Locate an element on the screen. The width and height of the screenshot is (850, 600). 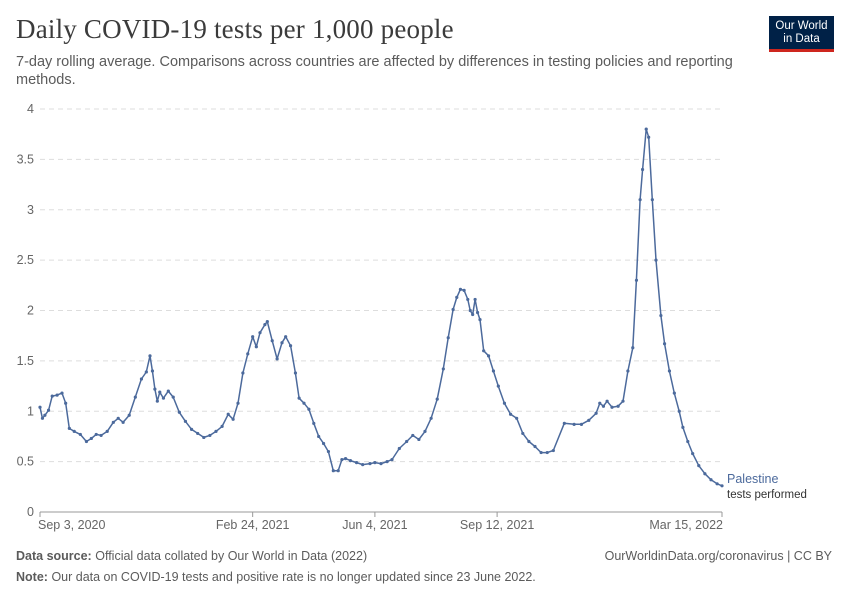
series-label-metric: tests performed is located at coordinates (767, 495).